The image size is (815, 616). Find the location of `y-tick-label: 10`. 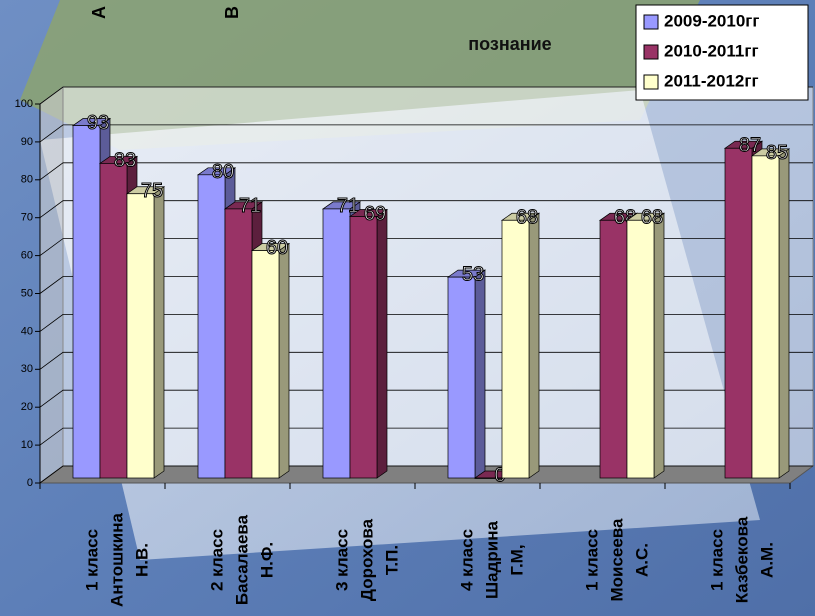

y-tick-label: 10 is located at coordinates (27, 445).